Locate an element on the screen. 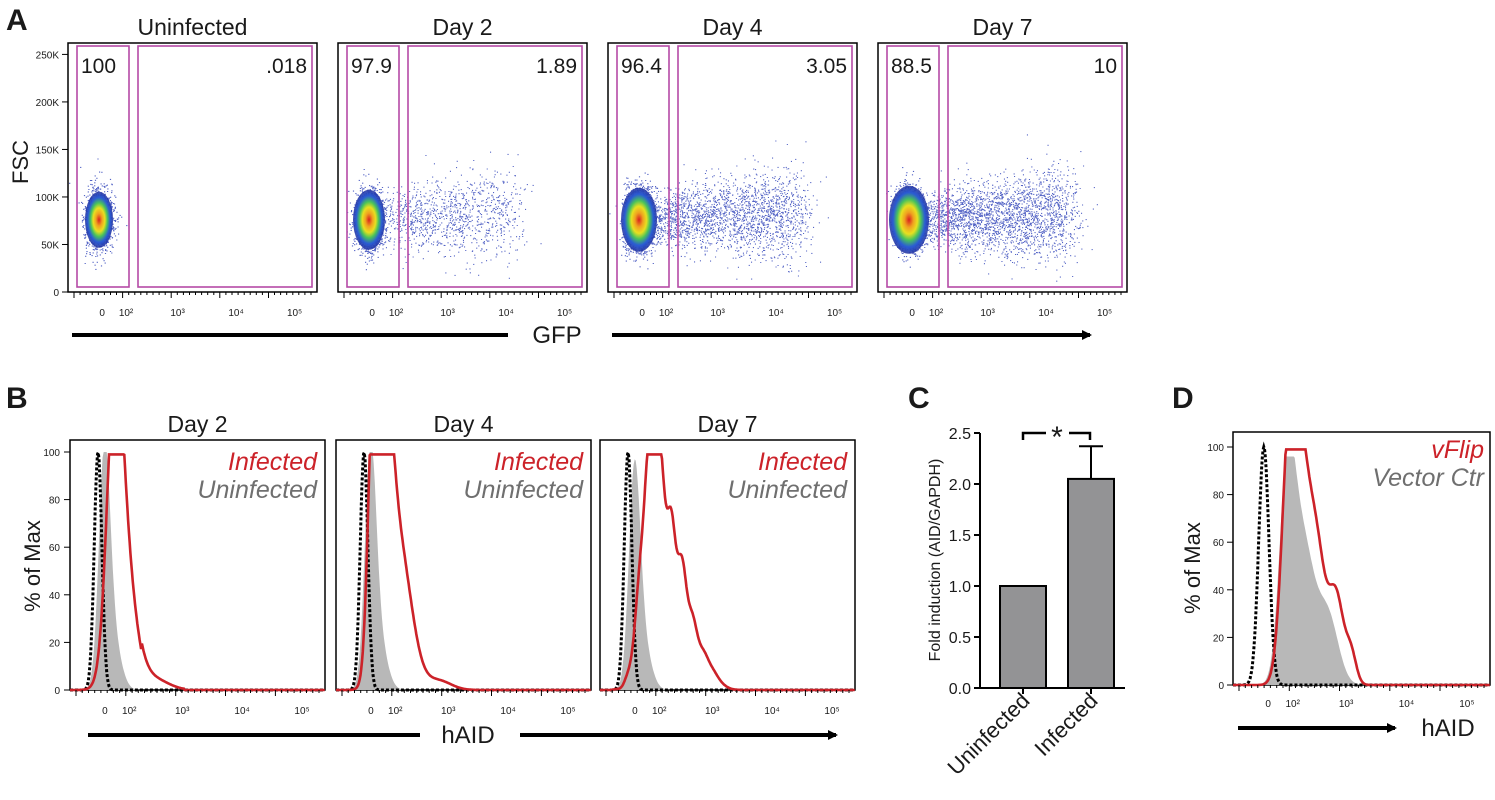 This screenshot has height=800, width=1495. panel-a-ytick-label: 250K is located at coordinates (48, 55).